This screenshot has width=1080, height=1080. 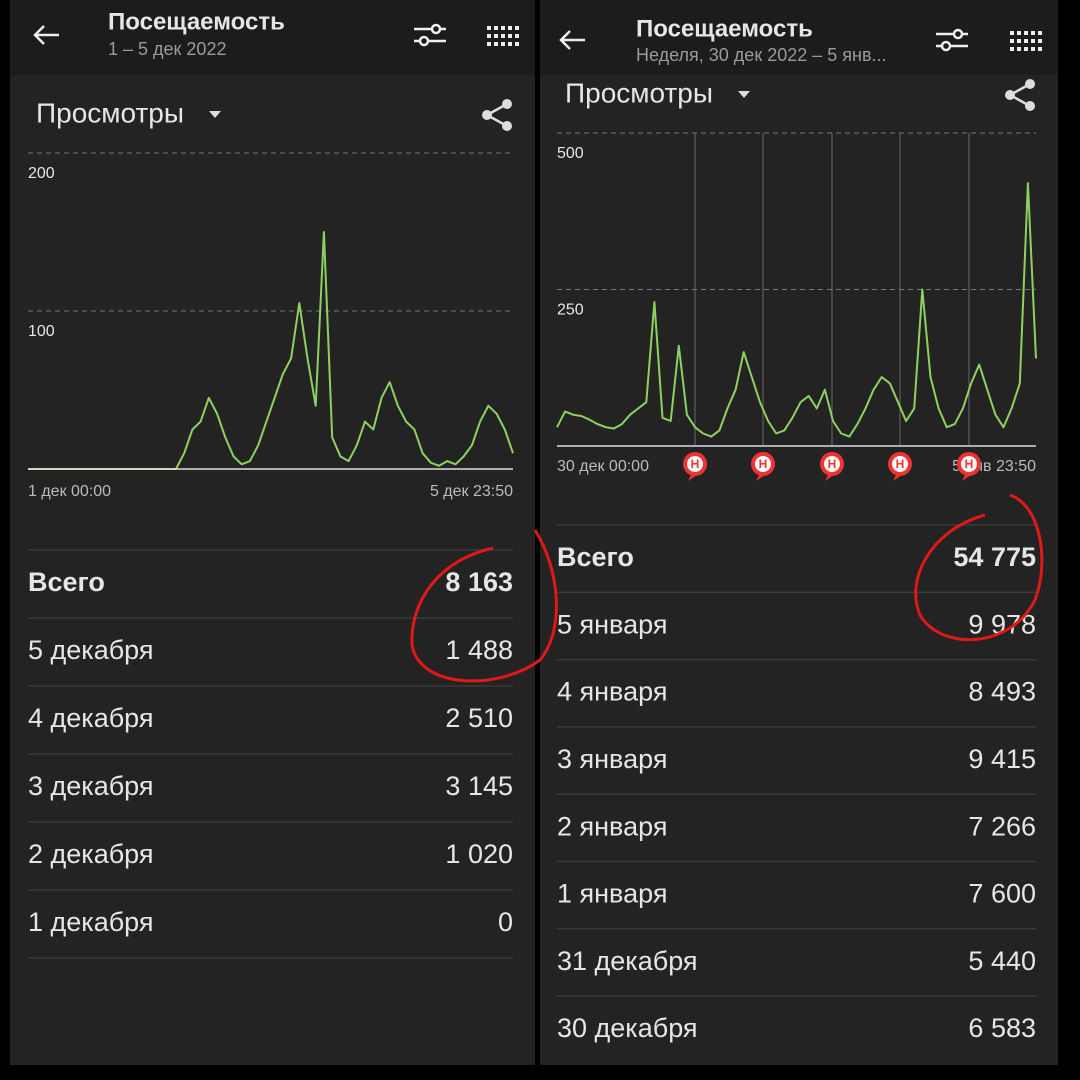 What do you see at coordinates (41, 173) in the screenshot?
I see `y-tick-label: 200` at bounding box center [41, 173].